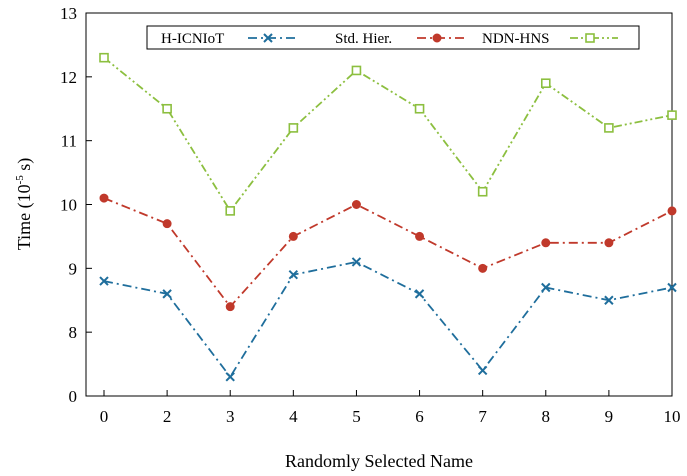  I want to click on x-tick-label: 2, so click(167, 416).